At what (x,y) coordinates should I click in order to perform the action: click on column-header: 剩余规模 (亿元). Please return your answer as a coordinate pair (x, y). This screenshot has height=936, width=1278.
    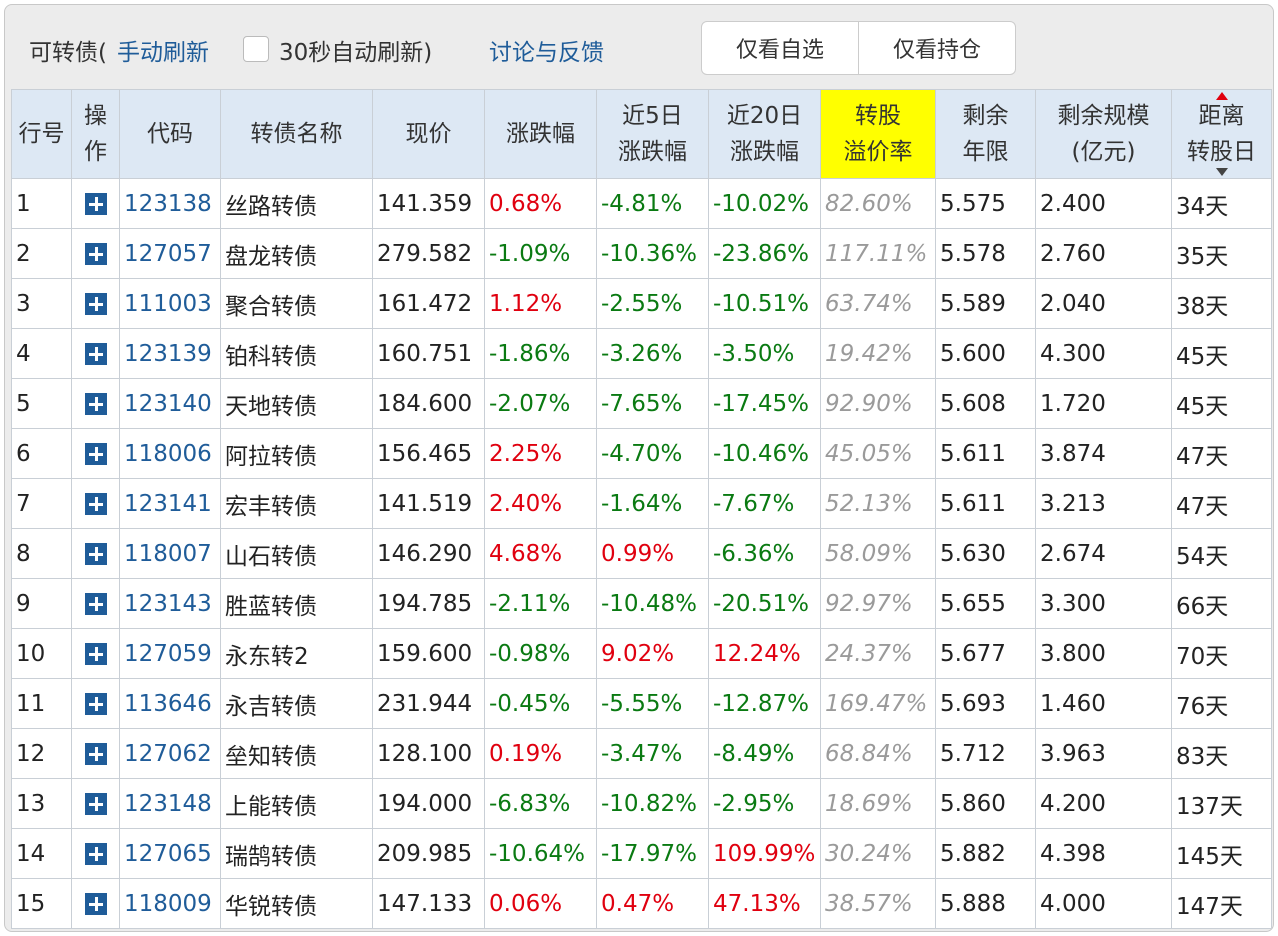
    Looking at the image, I should click on (1103, 134).